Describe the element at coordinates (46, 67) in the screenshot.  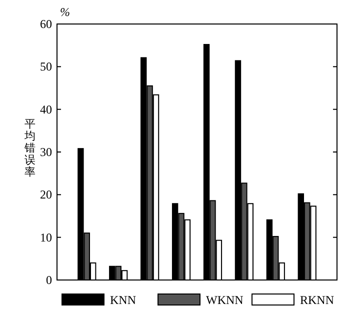
I see `y-tick-label: 50` at that location.